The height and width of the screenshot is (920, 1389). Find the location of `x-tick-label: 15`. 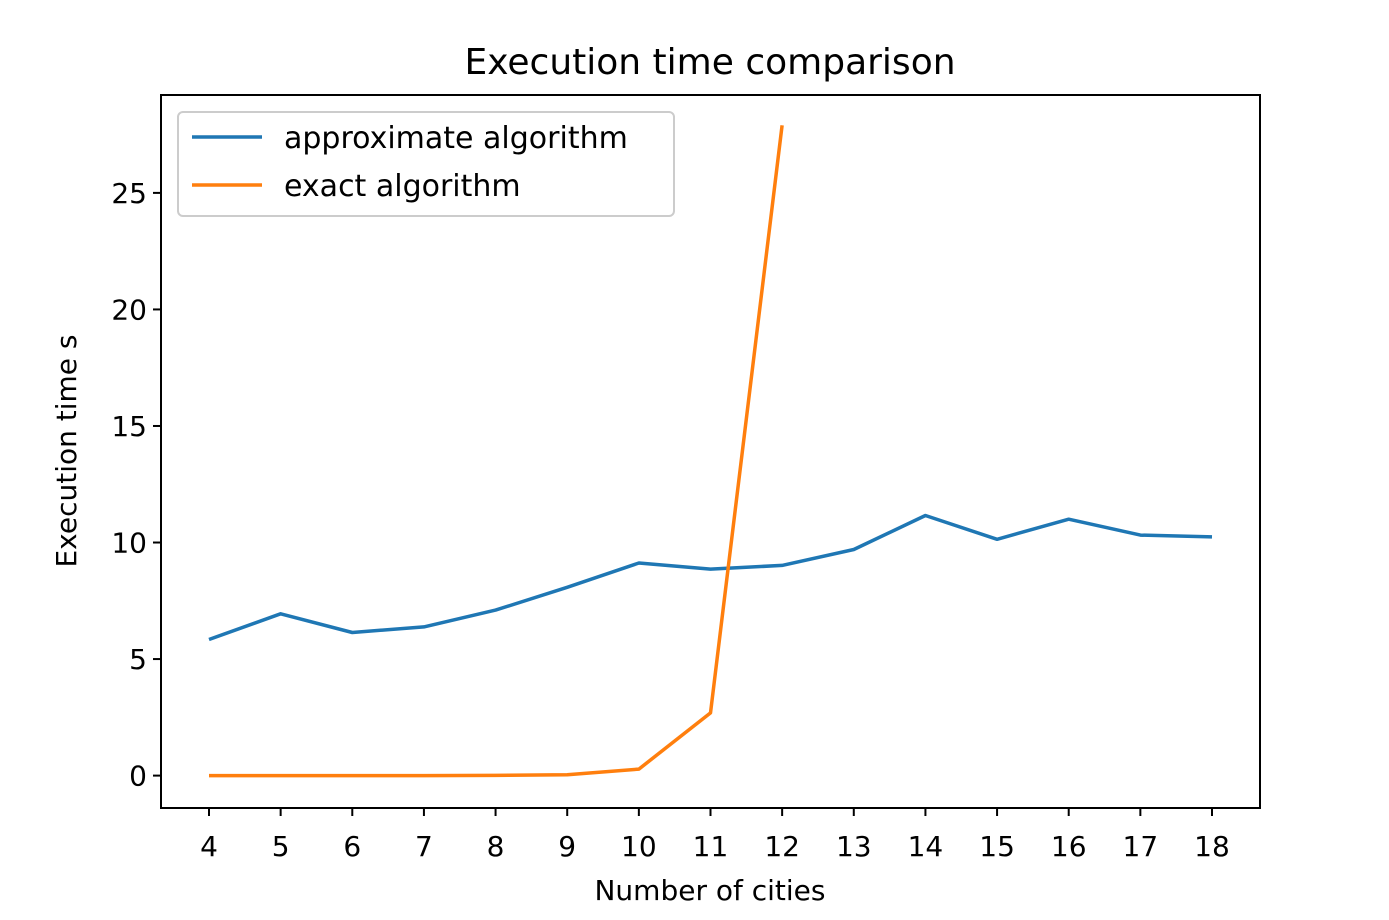

x-tick-label: 15 is located at coordinates (997, 846).